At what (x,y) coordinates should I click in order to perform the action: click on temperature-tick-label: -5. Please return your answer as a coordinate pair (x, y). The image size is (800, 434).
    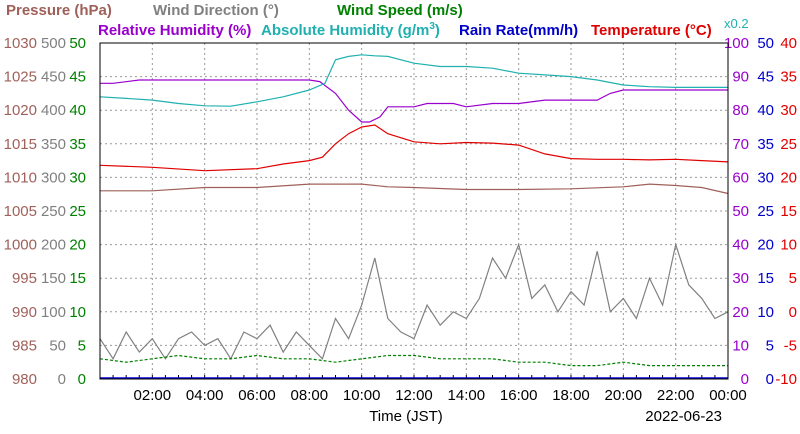
    Looking at the image, I should click on (790, 345).